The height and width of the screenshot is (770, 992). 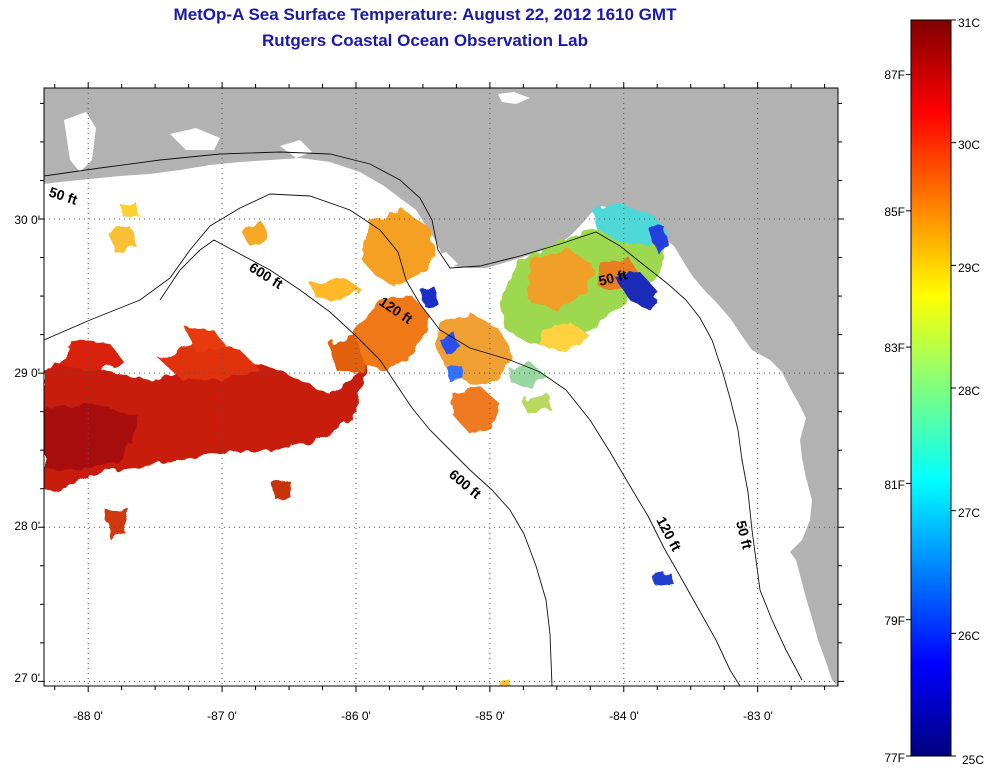 I want to click on contour-label: 120 ft, so click(x=668, y=534).